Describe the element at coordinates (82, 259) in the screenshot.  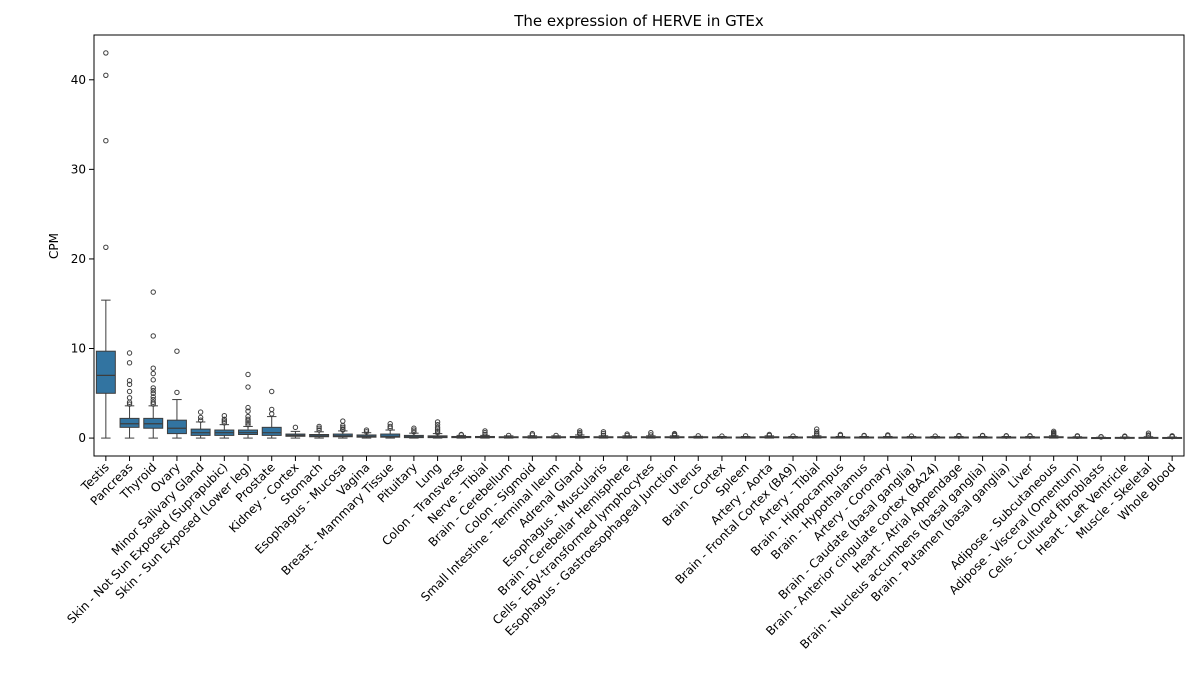
I see `y-axis: 0 10 20 30 40` at that location.